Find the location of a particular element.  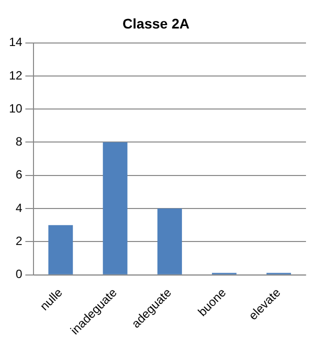

y-tick-label: 2 is located at coordinates (19, 241).